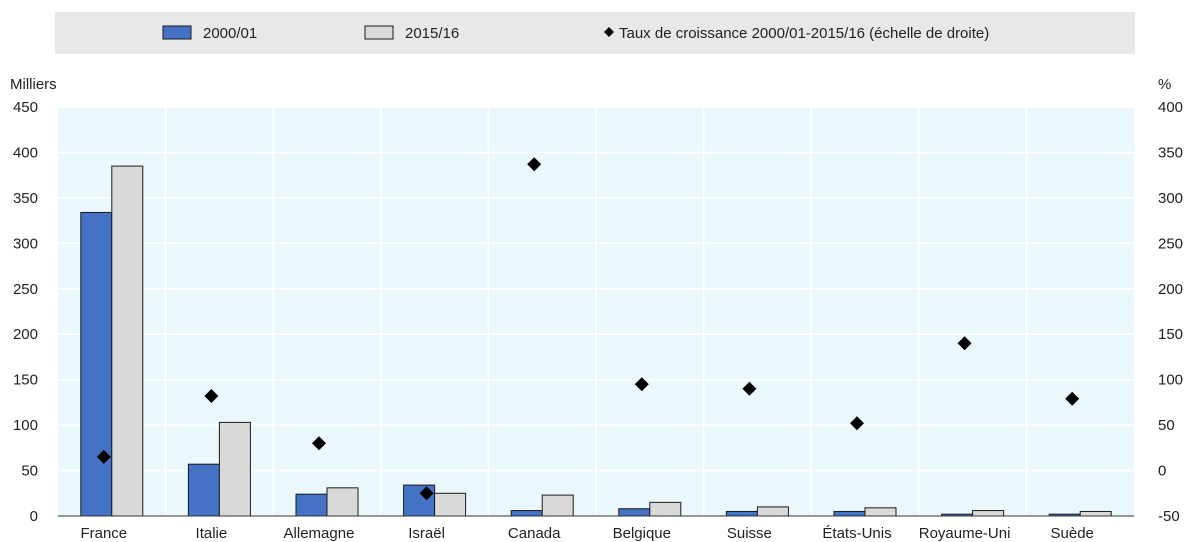 Image resolution: width=1189 pixels, height=542 pixels. I want to click on bar-2015-16-Suède, so click(1095, 513).